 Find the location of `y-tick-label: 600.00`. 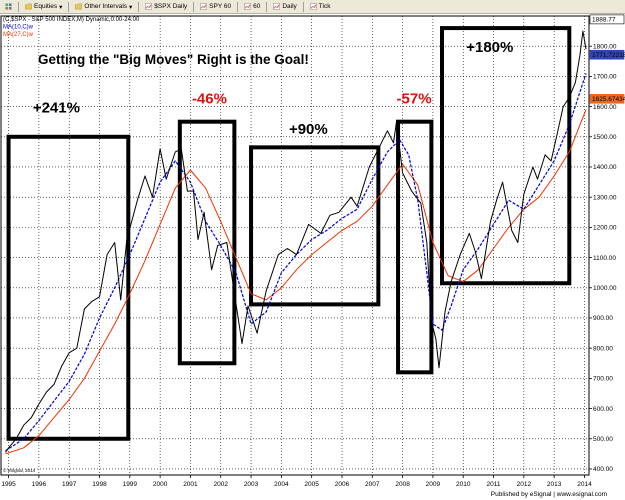

y-tick-label: 600.00 is located at coordinates (603, 409).